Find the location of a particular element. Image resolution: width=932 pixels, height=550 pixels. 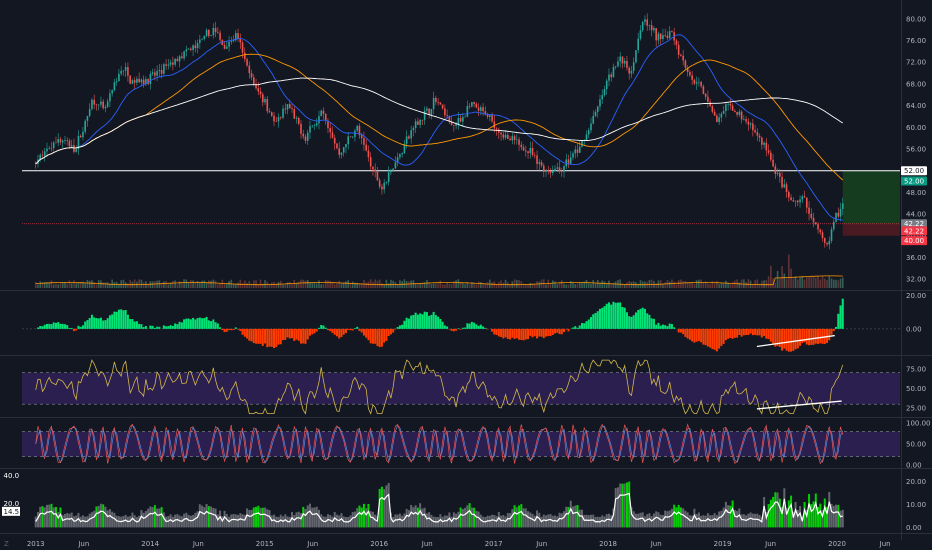

line-value-label: 42.22 is located at coordinates (914, 224).